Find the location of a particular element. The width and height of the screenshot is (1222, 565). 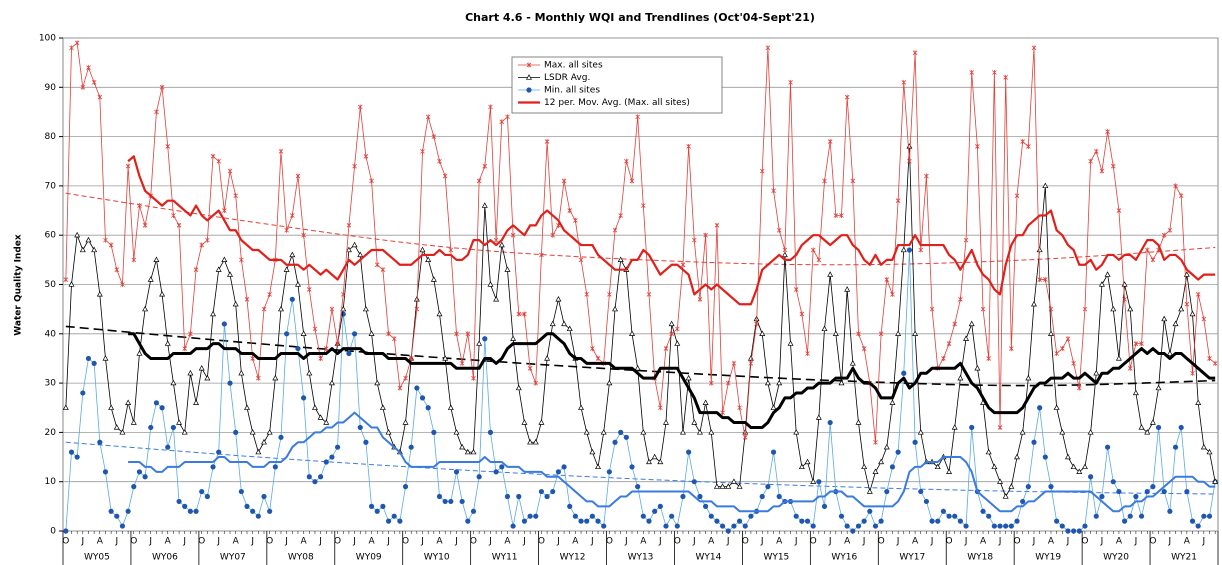

group-label: WY16 is located at coordinates (844, 558).